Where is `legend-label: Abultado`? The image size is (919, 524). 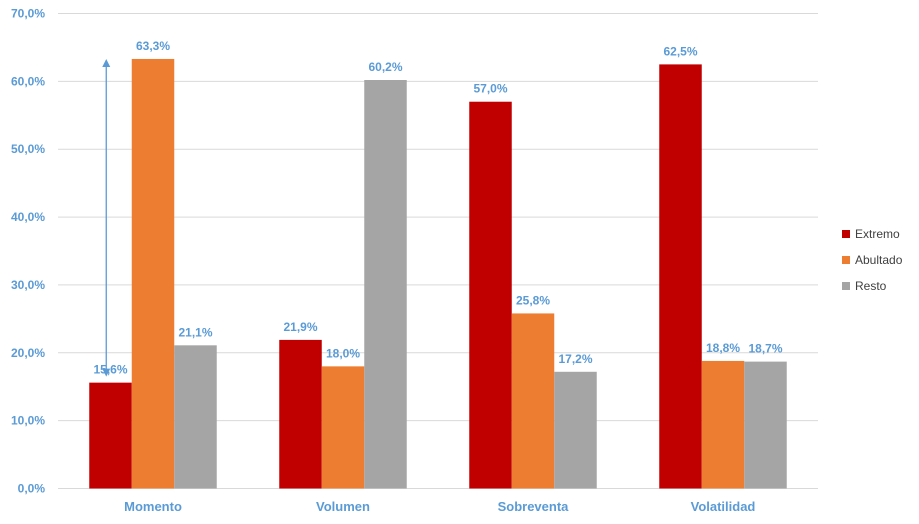
legend-label: Abultado is located at coordinates (879, 260).